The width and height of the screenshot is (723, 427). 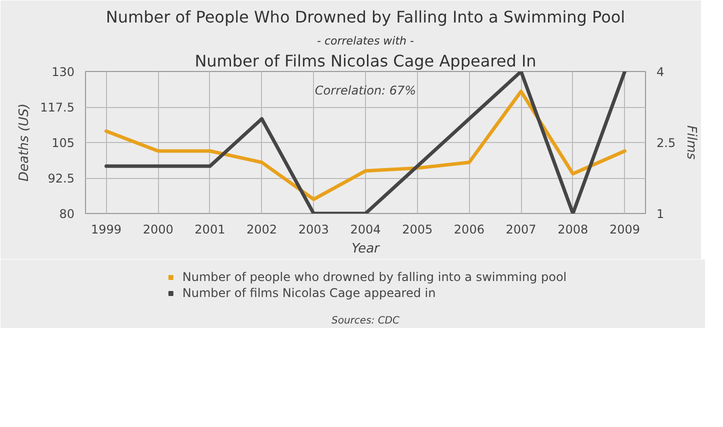 What do you see at coordinates (67, 214) in the screenshot?
I see `y-tick-label: 80` at bounding box center [67, 214].